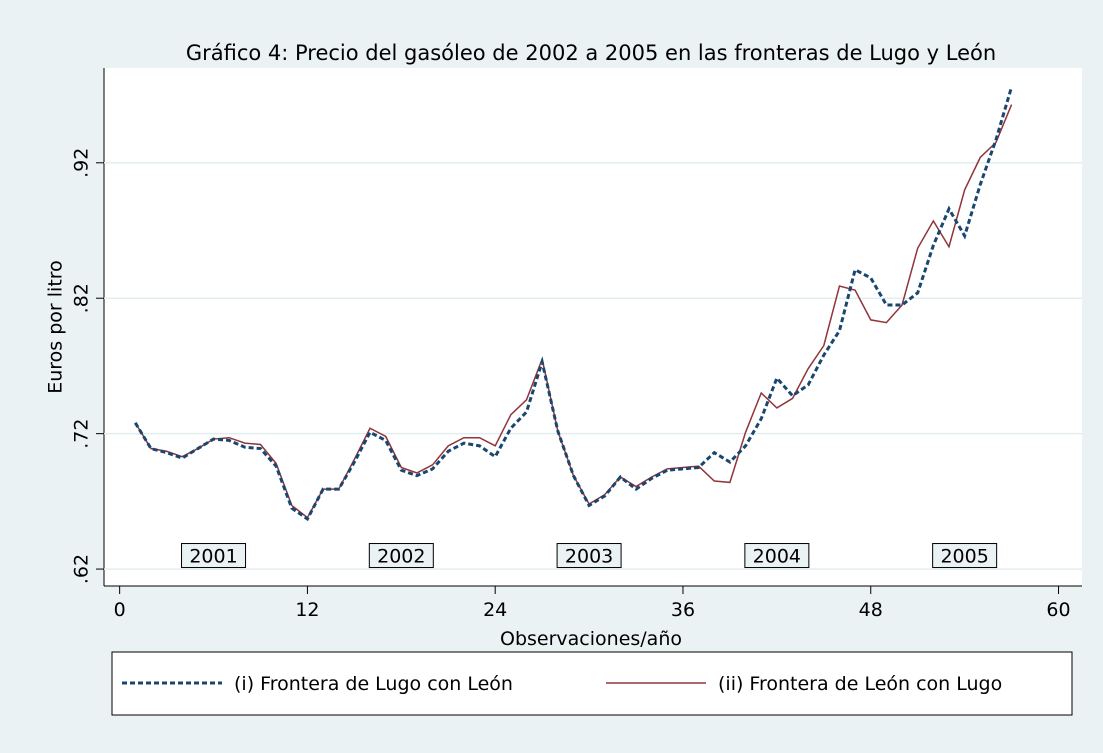  What do you see at coordinates (683, 610) in the screenshot?
I see `x-tick-label: 36` at bounding box center [683, 610].